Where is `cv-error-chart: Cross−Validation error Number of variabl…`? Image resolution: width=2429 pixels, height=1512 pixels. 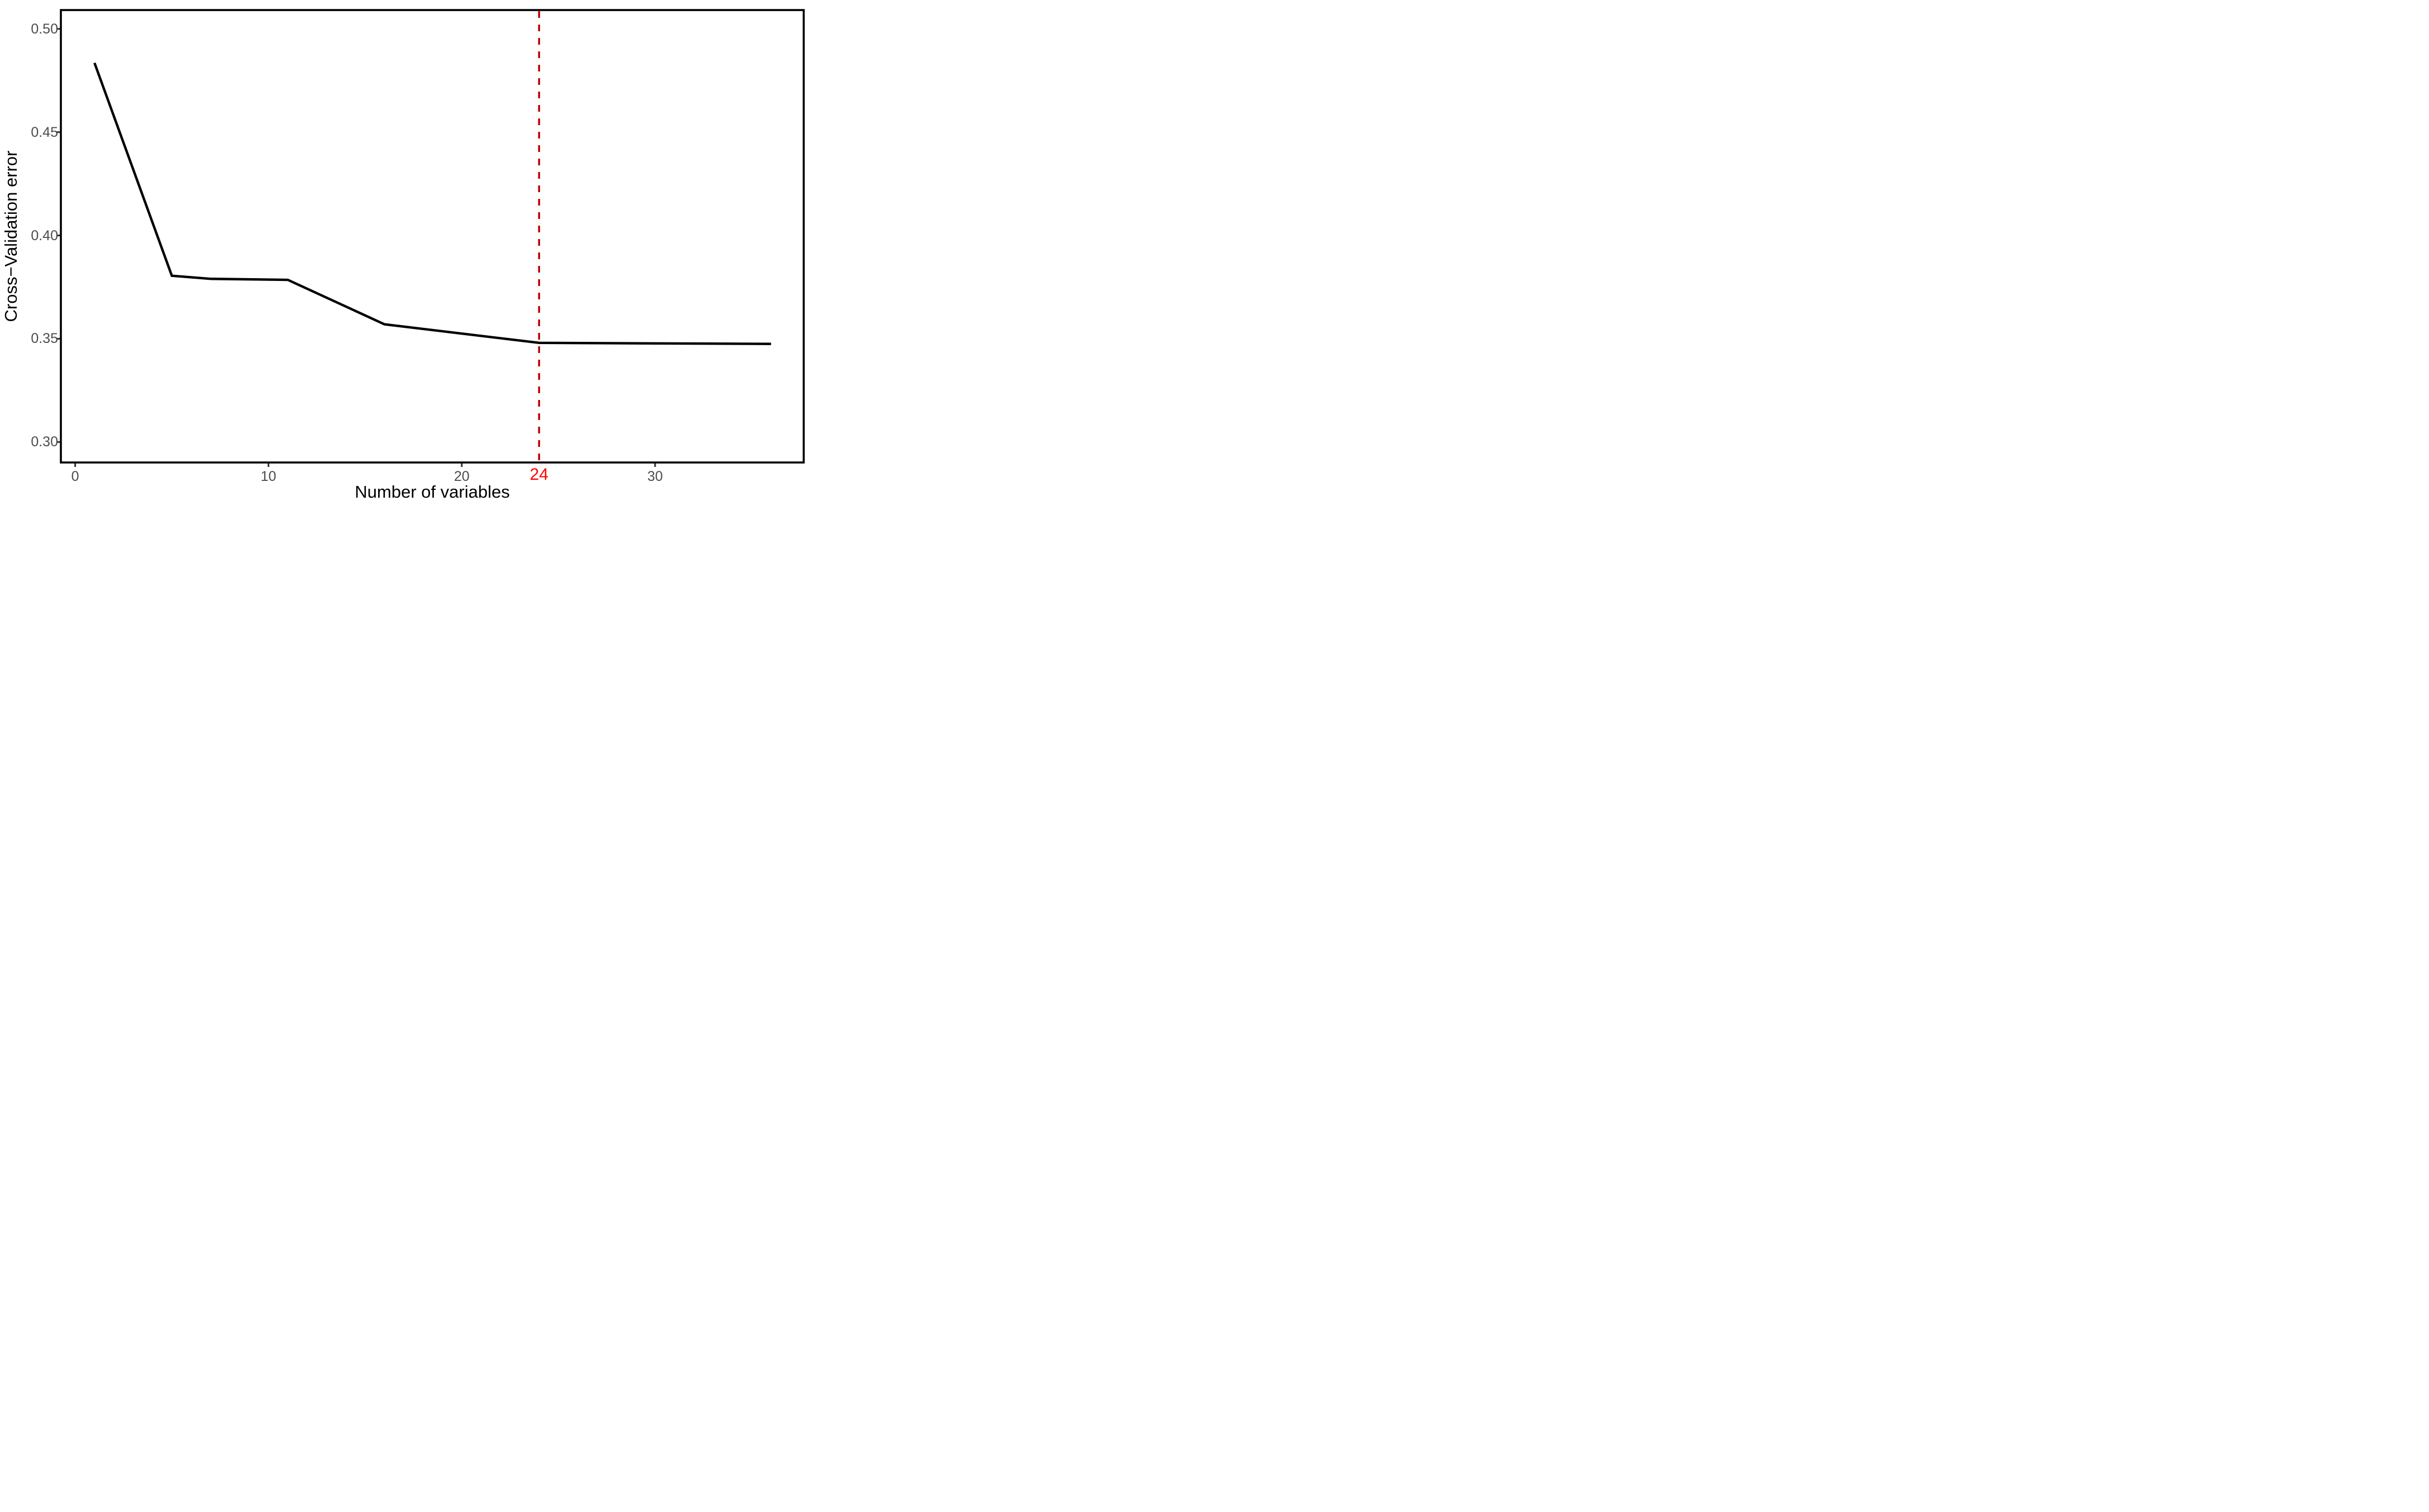
cv-error-chart: Cross−Validation error Number of variabl… is located at coordinates (405, 252).